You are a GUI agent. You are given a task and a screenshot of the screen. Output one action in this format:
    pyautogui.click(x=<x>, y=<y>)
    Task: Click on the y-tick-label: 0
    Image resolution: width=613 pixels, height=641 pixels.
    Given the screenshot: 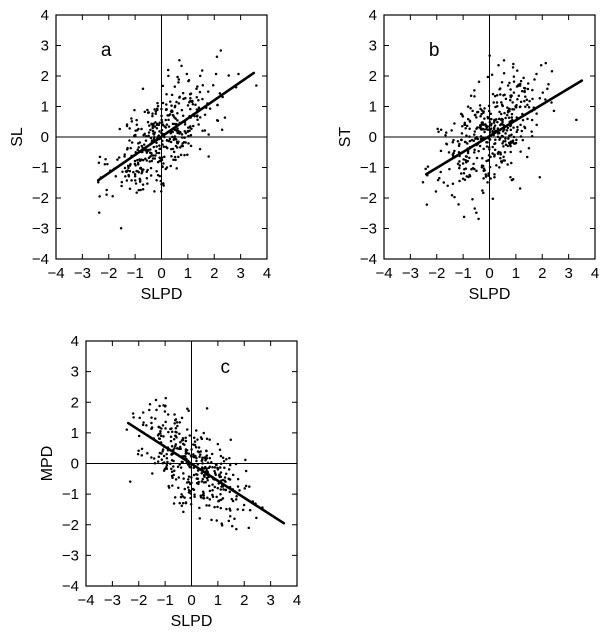 What is the action you would take?
    pyautogui.click(x=373, y=137)
    